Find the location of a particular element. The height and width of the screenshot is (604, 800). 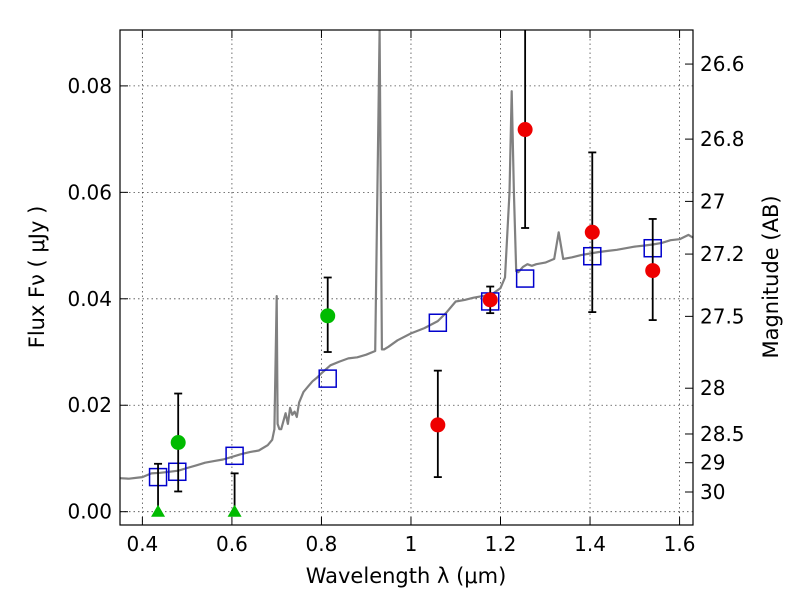

x-tick-label: 1 is located at coordinates (411, 544).